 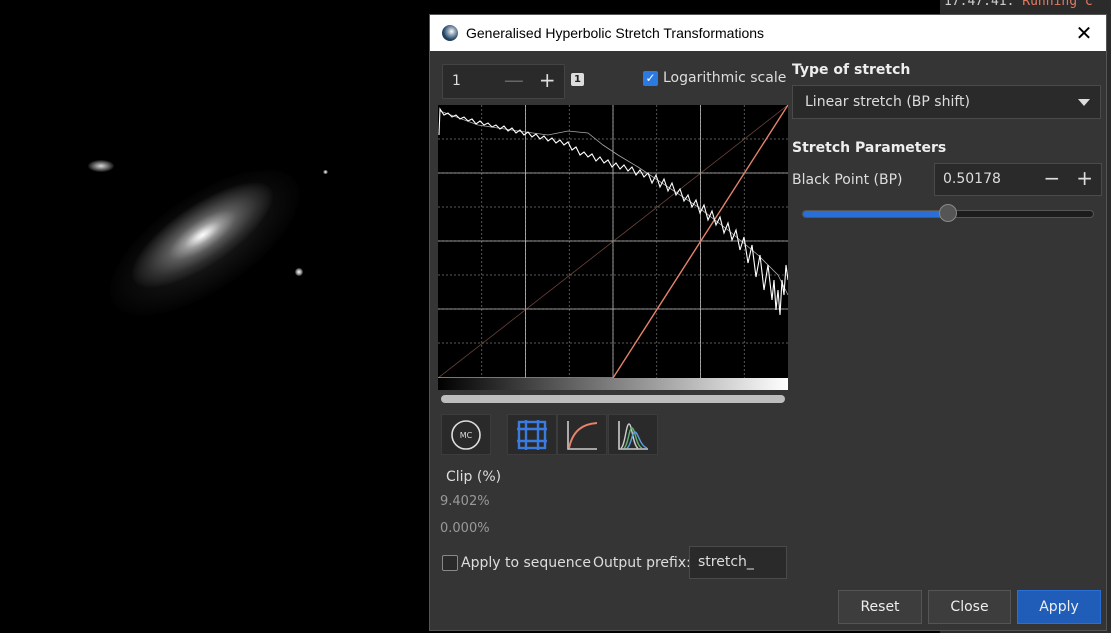 I want to click on black-point-slider-fill, so click(x=876, y=214).